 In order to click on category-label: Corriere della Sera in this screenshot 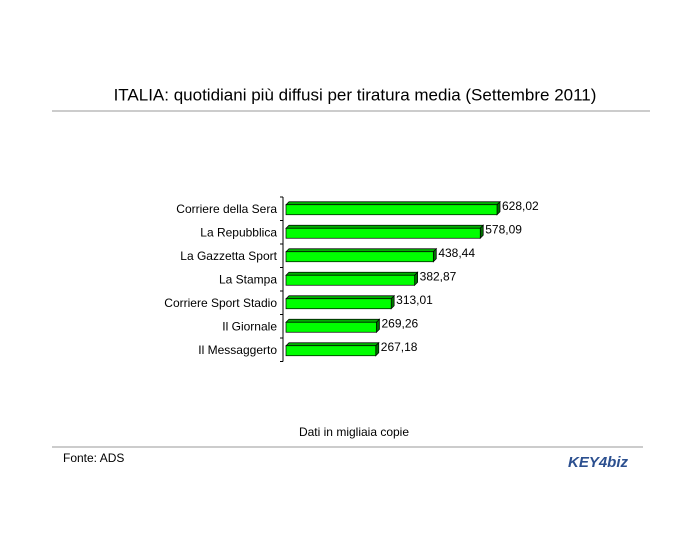, I will do `click(226, 209)`.